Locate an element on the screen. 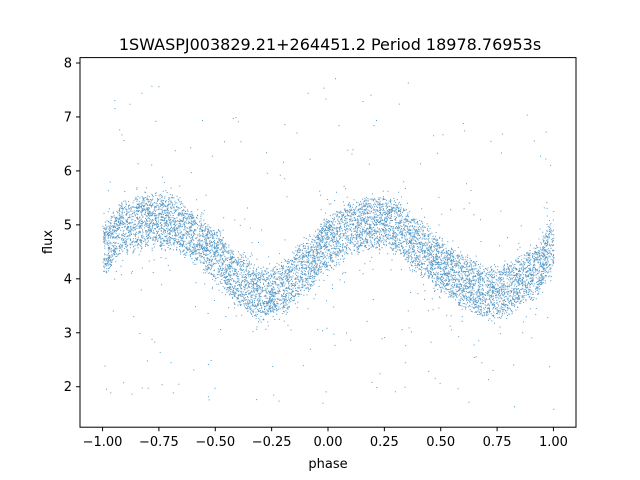  x-tick-label: −0.25 is located at coordinates (272, 442).